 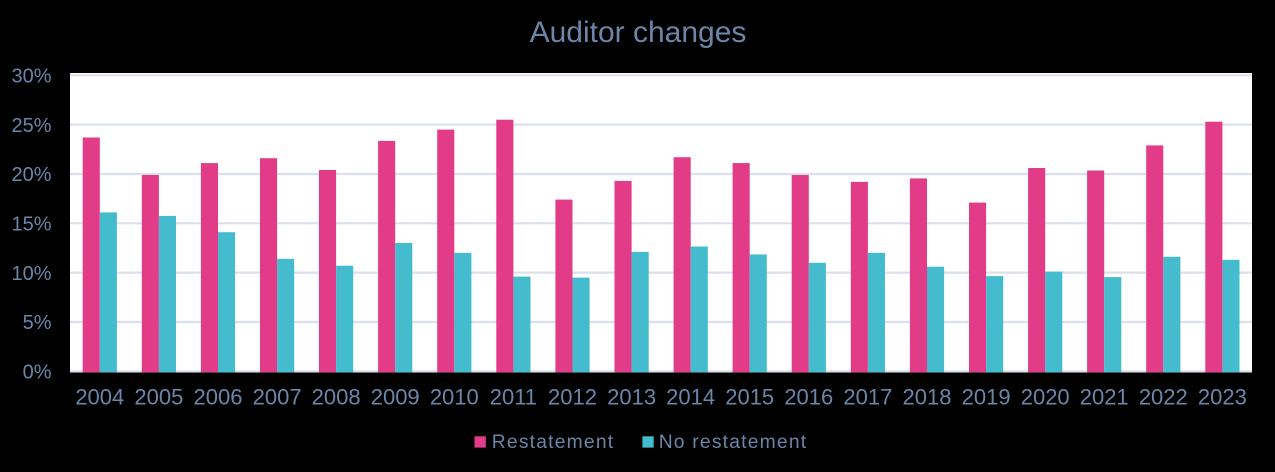 What do you see at coordinates (99, 397) in the screenshot?
I see `svg-text: 2004` at bounding box center [99, 397].